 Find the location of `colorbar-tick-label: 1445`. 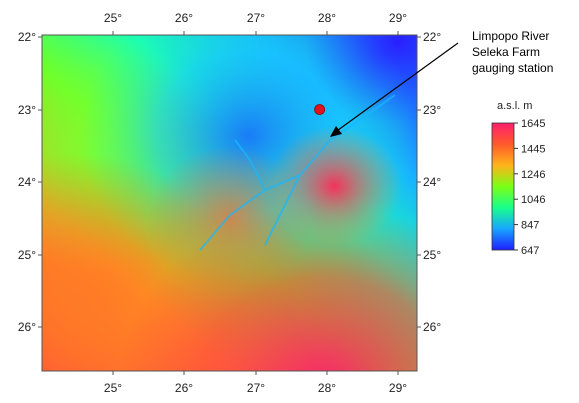

colorbar-tick-label: 1445 is located at coordinates (533, 149).